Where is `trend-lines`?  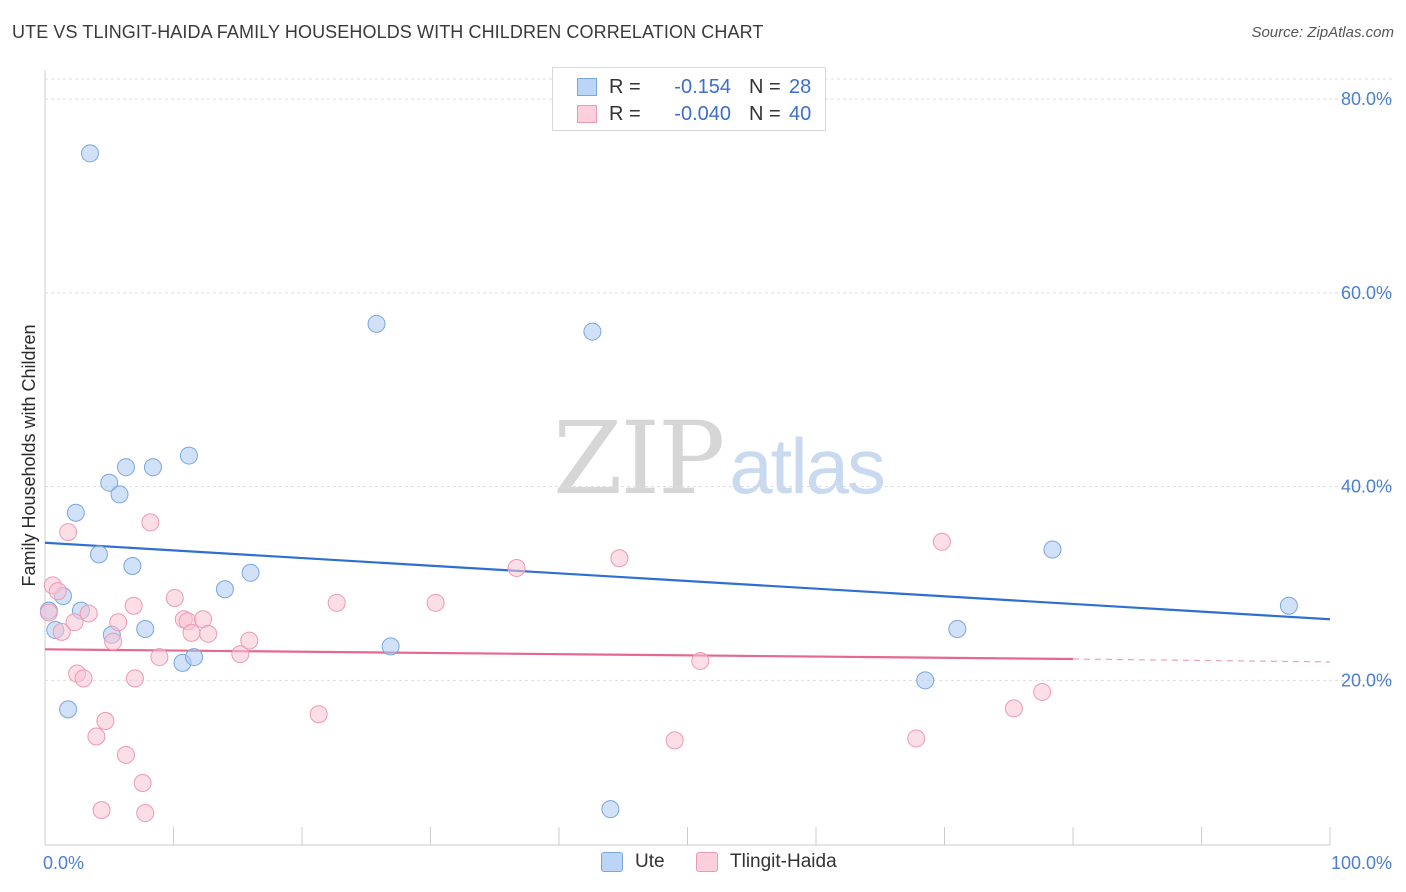
trend-lines is located at coordinates (687, 602).